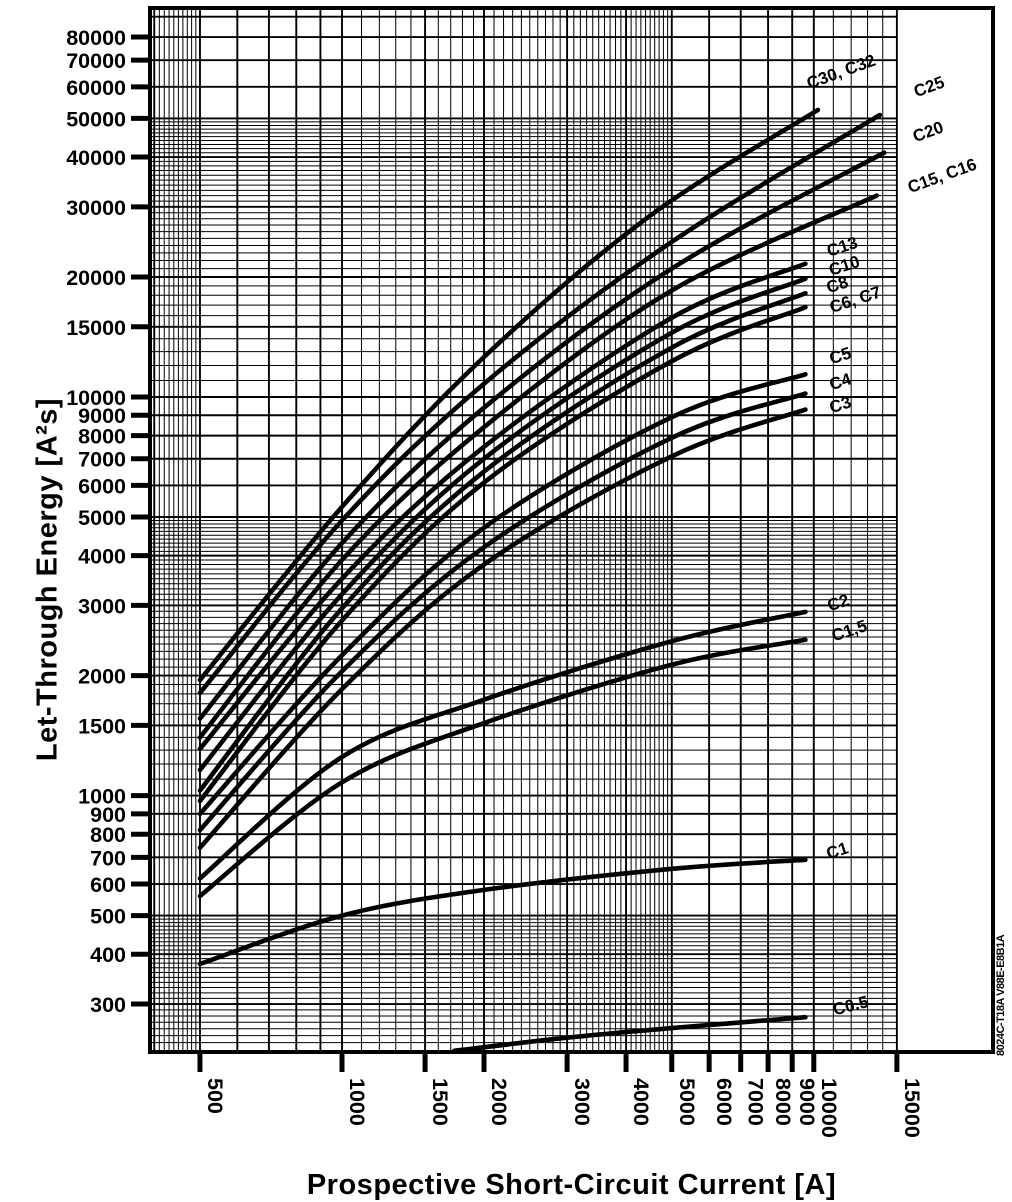  I want to click on y-tick-label: 70000, so click(96, 61).